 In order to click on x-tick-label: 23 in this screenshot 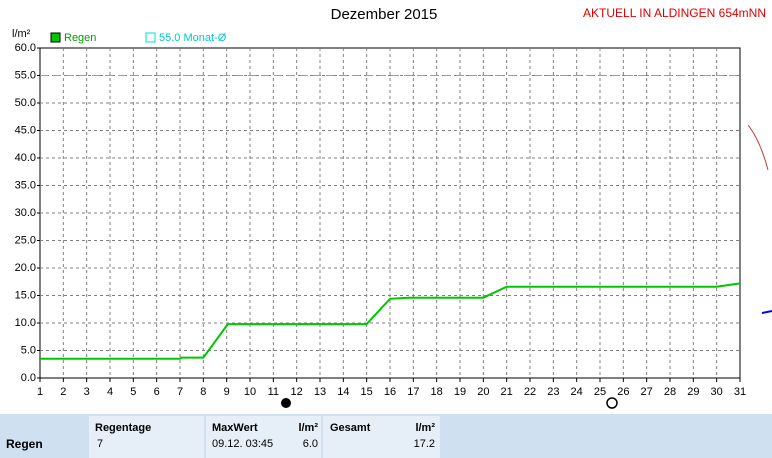, I will do `click(553, 392)`.